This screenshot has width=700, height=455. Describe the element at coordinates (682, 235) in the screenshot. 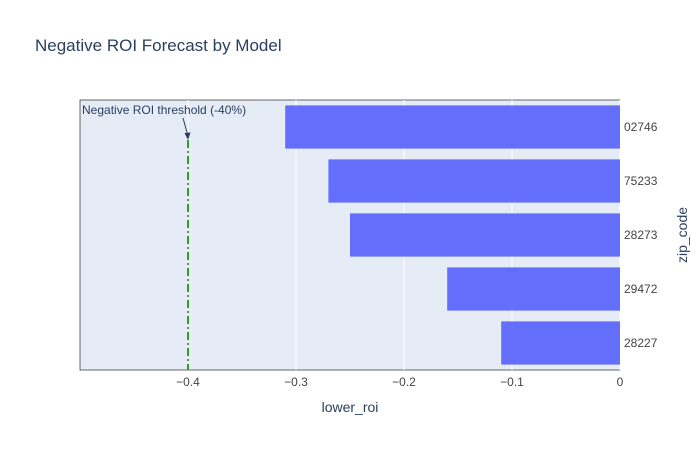

I see `y-axis-title: zip_code` at that location.